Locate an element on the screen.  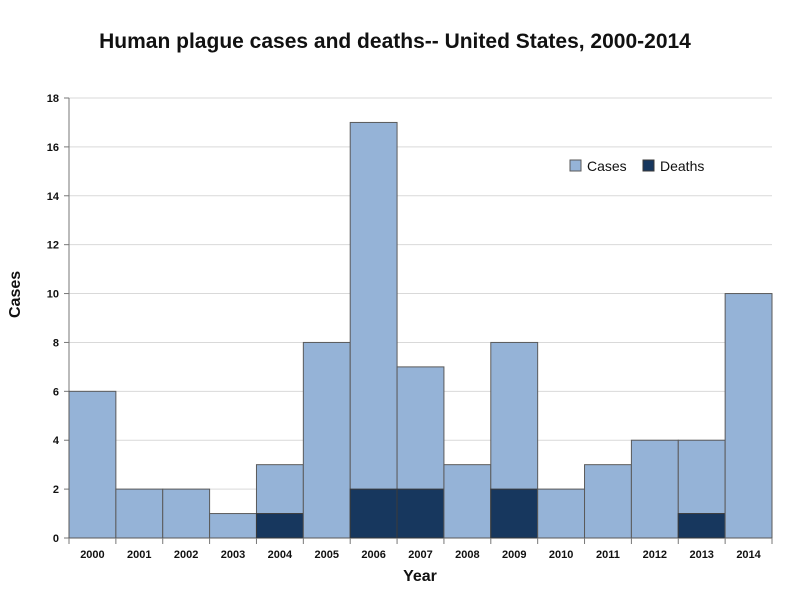
x-tick-label: 2010 is located at coordinates (561, 555).